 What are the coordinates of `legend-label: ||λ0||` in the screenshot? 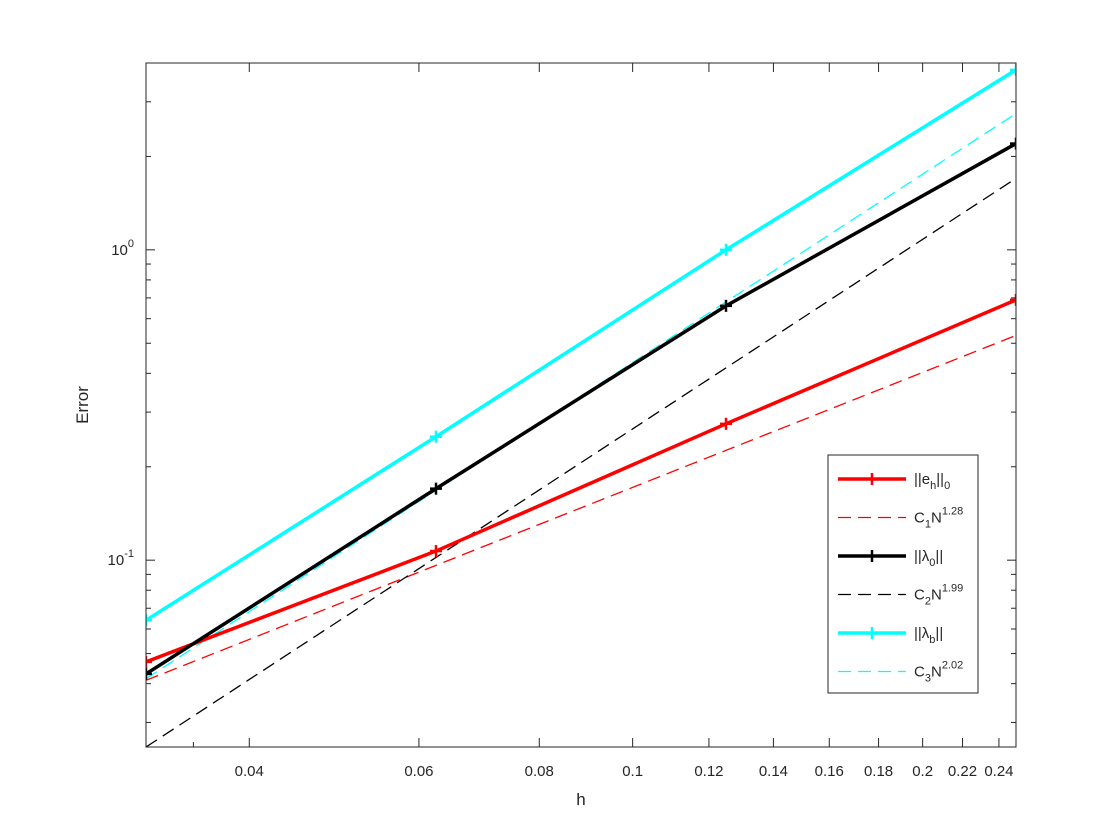 It's located at (928, 558).